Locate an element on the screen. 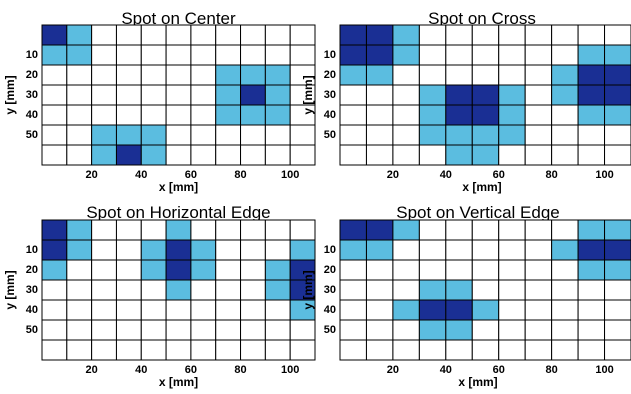 Image resolution: width=631 pixels, height=394 pixels. y-tick-label: 50 is located at coordinates (32, 330).